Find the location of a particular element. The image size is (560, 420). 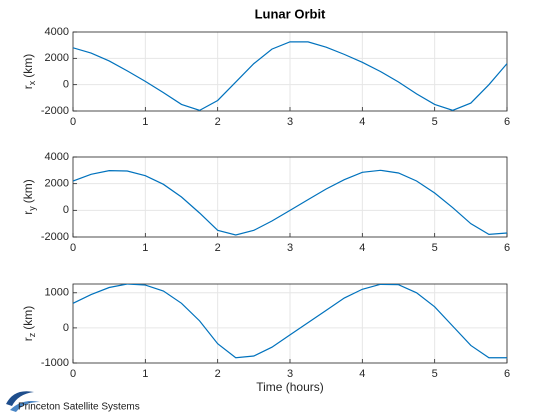

y-axis-label: rx (km) is located at coordinates (29, 72).